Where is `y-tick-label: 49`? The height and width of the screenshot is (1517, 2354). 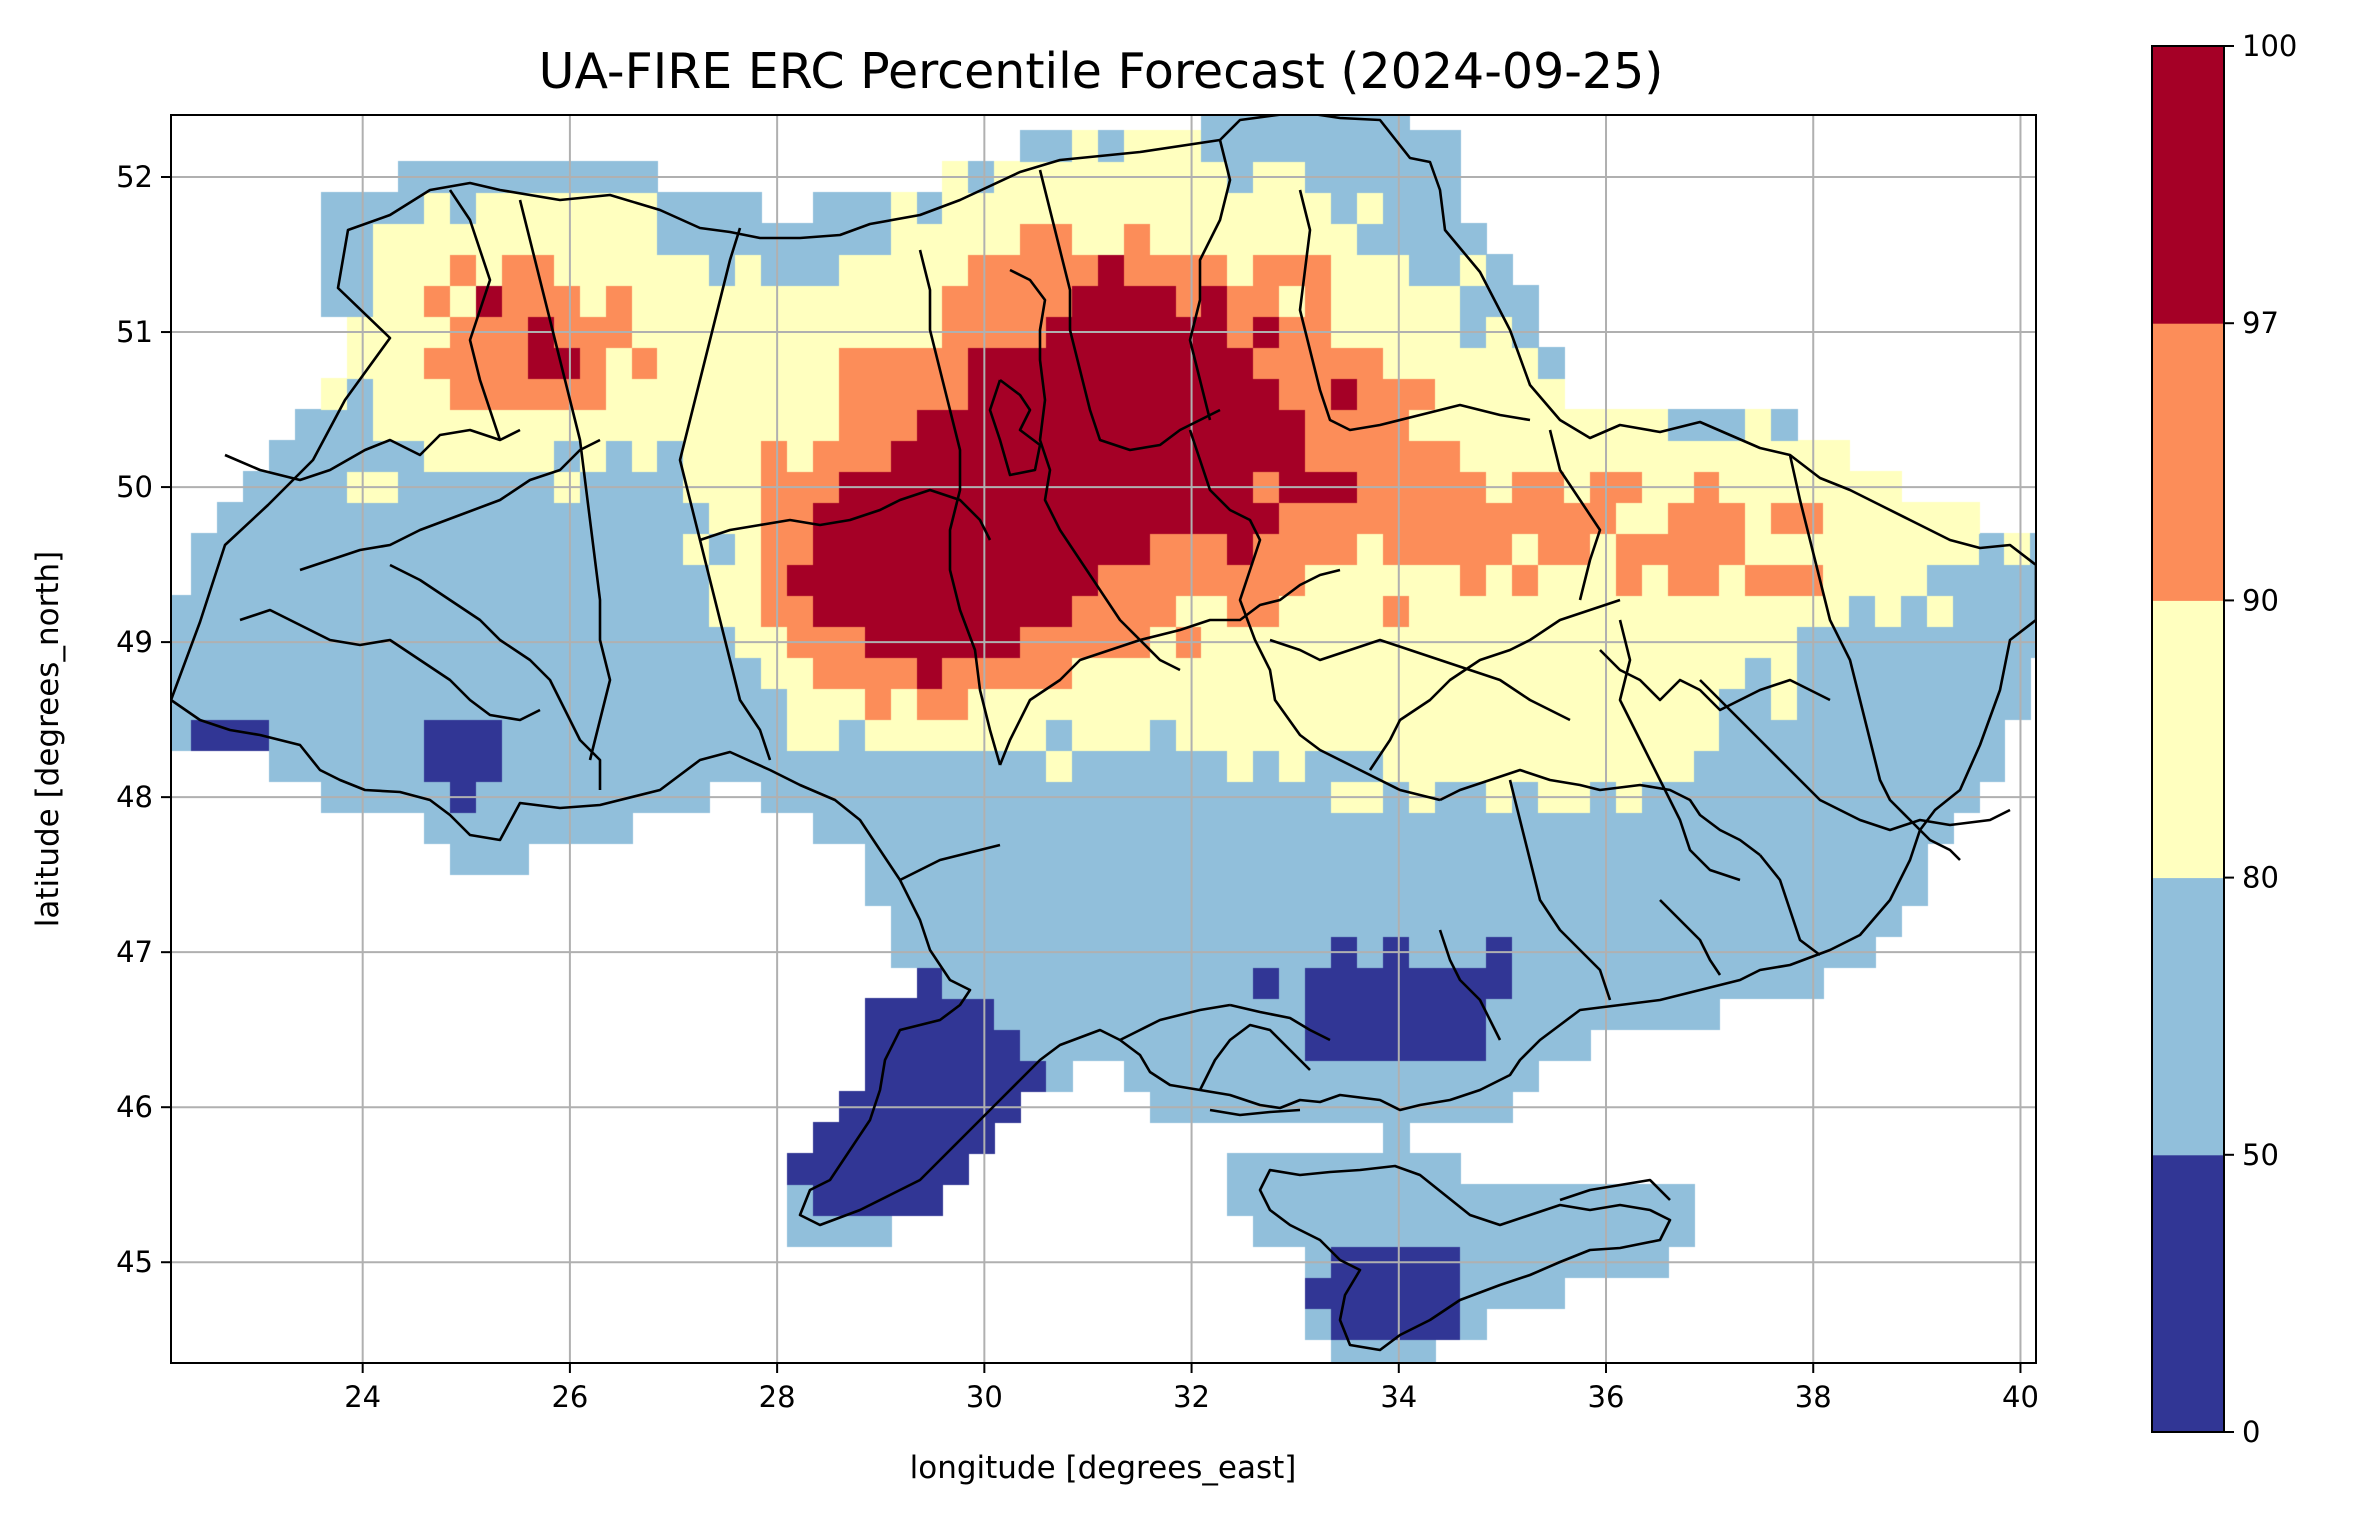
y-tick-label: 49 is located at coordinates (134, 642).